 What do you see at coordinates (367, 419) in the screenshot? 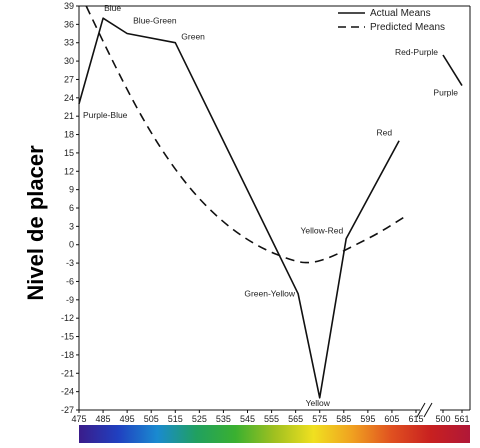
I see `x-tick-label: 595` at bounding box center [367, 419].